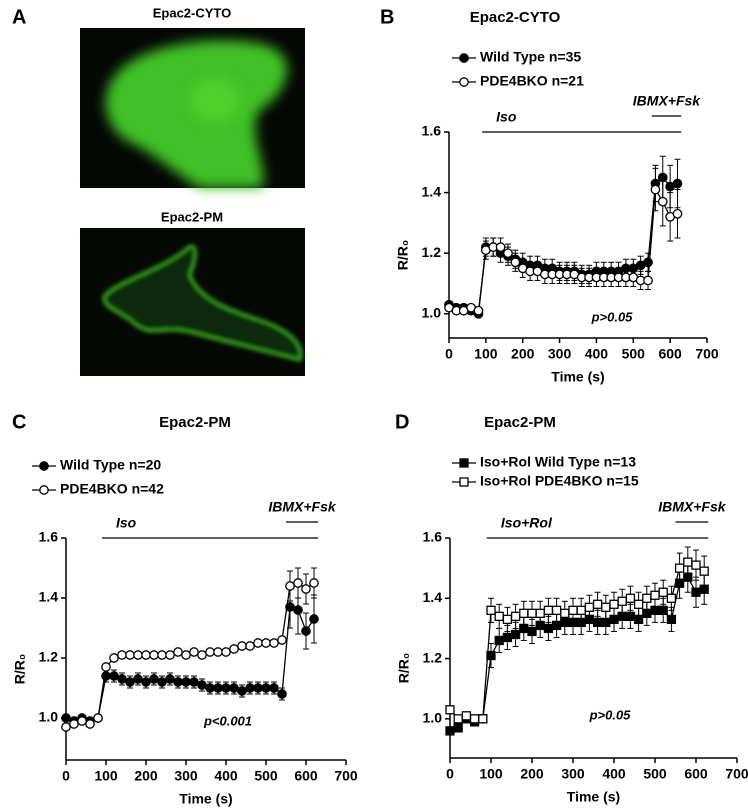  What do you see at coordinates (558, 462) in the screenshot?
I see `legend-label: Iso+Rol Wild Type n=13` at bounding box center [558, 462].